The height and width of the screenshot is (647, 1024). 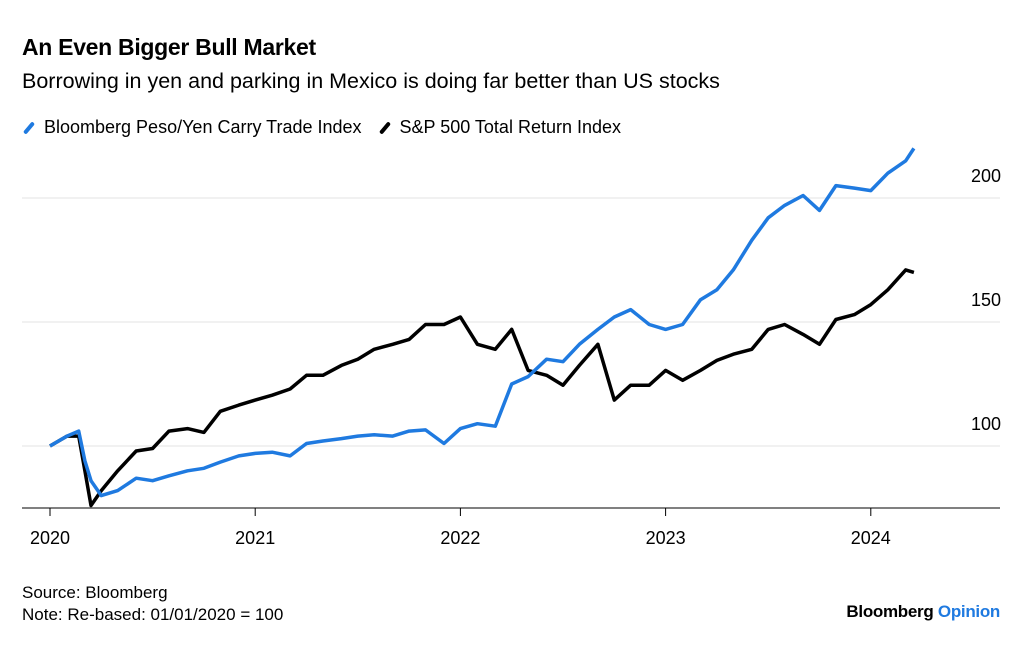 I want to click on legend-item-sp500: S&P 500 Total Return Index, so click(x=499, y=127).